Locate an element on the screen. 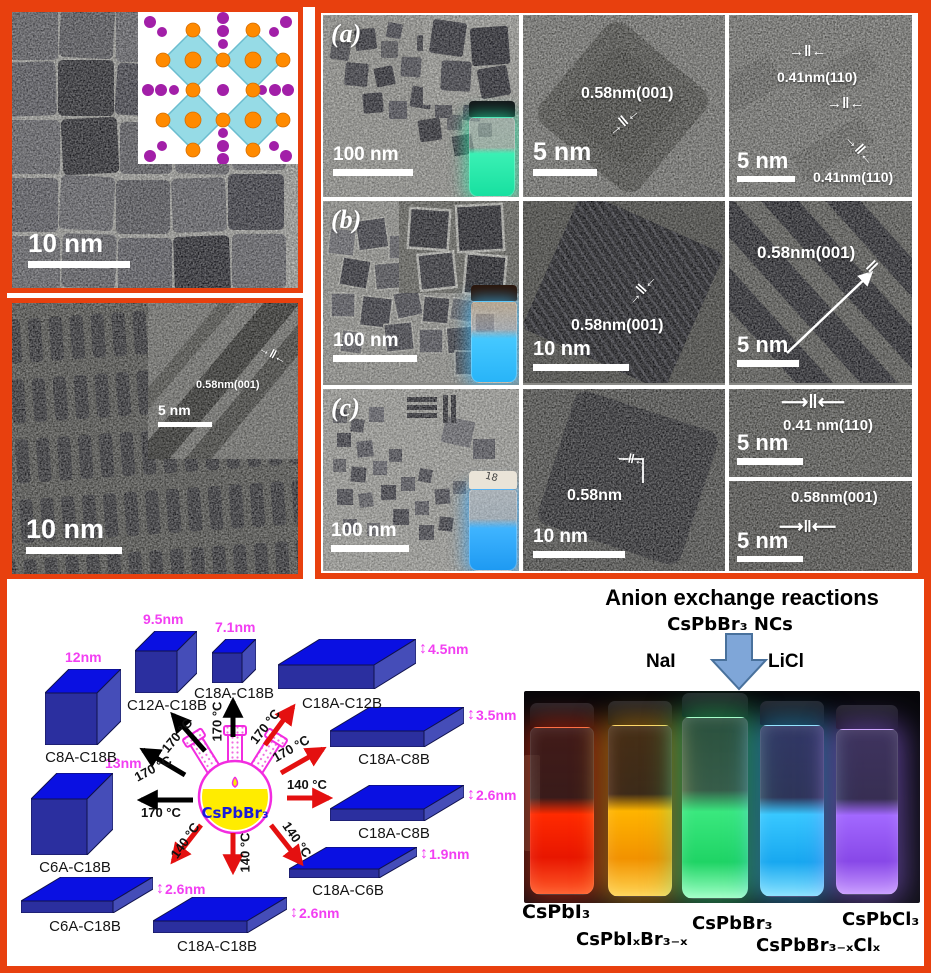 Image resolution: width=931 pixels, height=973 pixels. reagent-licl: LiCl is located at coordinates (786, 661).